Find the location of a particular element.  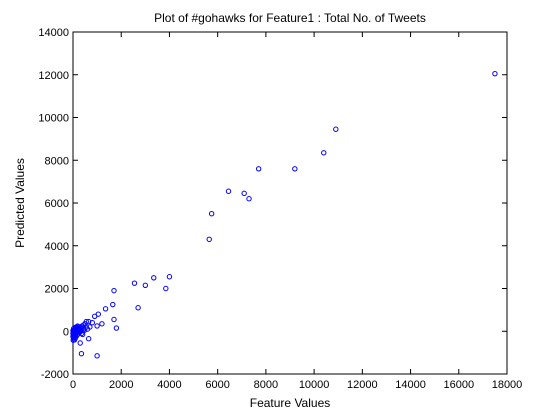

y-tick-label: 8000 is located at coordinates (57, 161).